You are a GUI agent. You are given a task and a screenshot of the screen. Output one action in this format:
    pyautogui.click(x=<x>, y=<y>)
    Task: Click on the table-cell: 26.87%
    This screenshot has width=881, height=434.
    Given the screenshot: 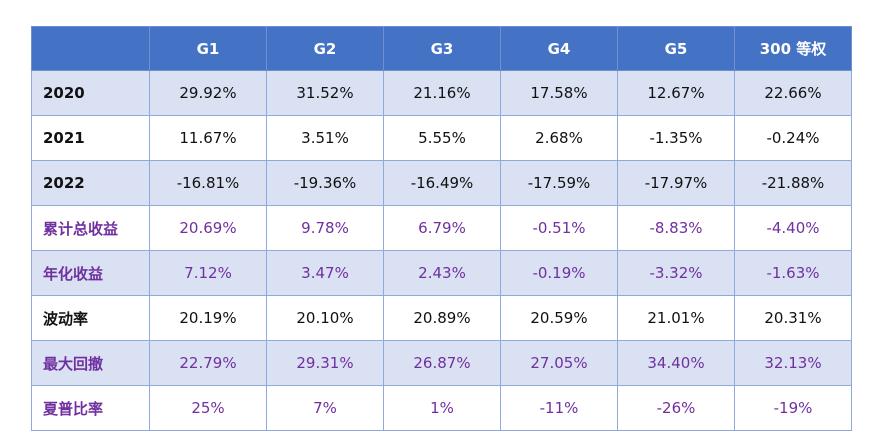 What is the action you would take?
    pyautogui.click(x=442, y=363)
    